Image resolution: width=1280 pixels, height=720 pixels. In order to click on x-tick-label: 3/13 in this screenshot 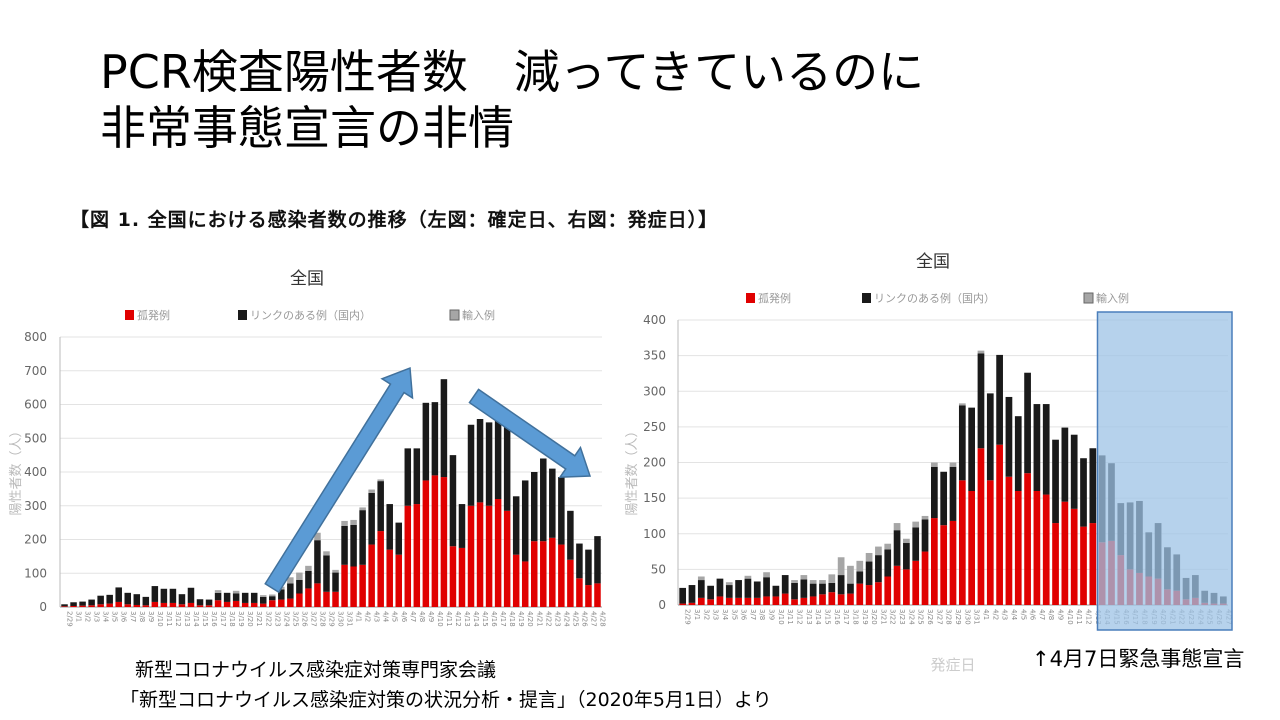, I will do `click(187, 619)`.